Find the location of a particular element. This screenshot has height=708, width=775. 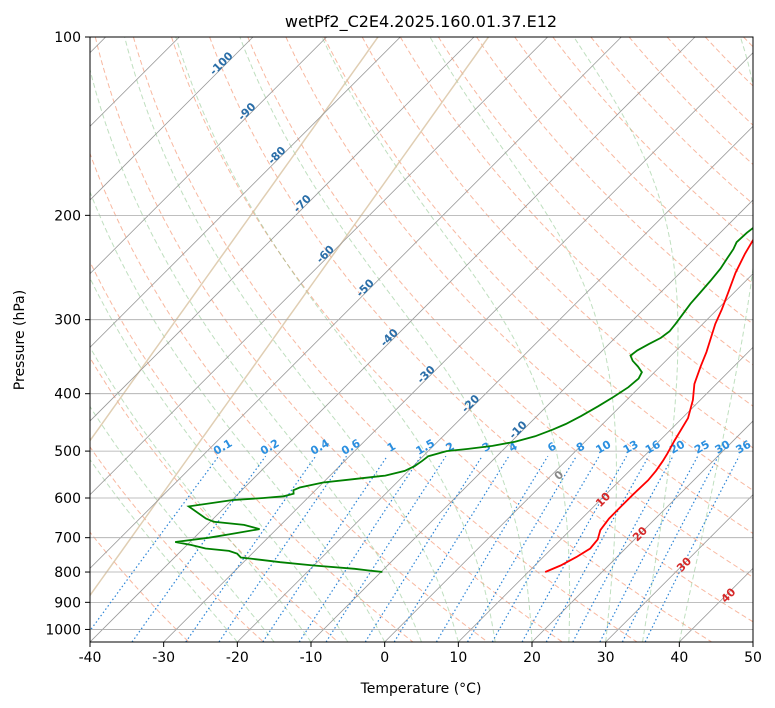

y-tick-label: 200 is located at coordinates (67, 216).